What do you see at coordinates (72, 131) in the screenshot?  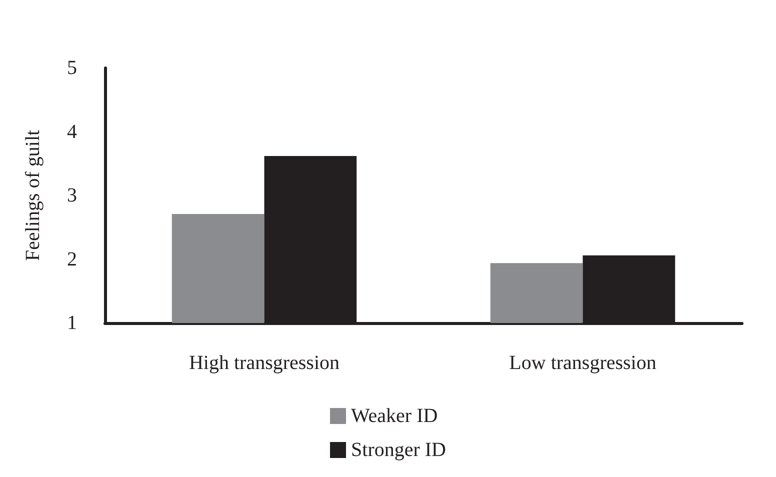 I see `y-tick-label: 4` at bounding box center [72, 131].